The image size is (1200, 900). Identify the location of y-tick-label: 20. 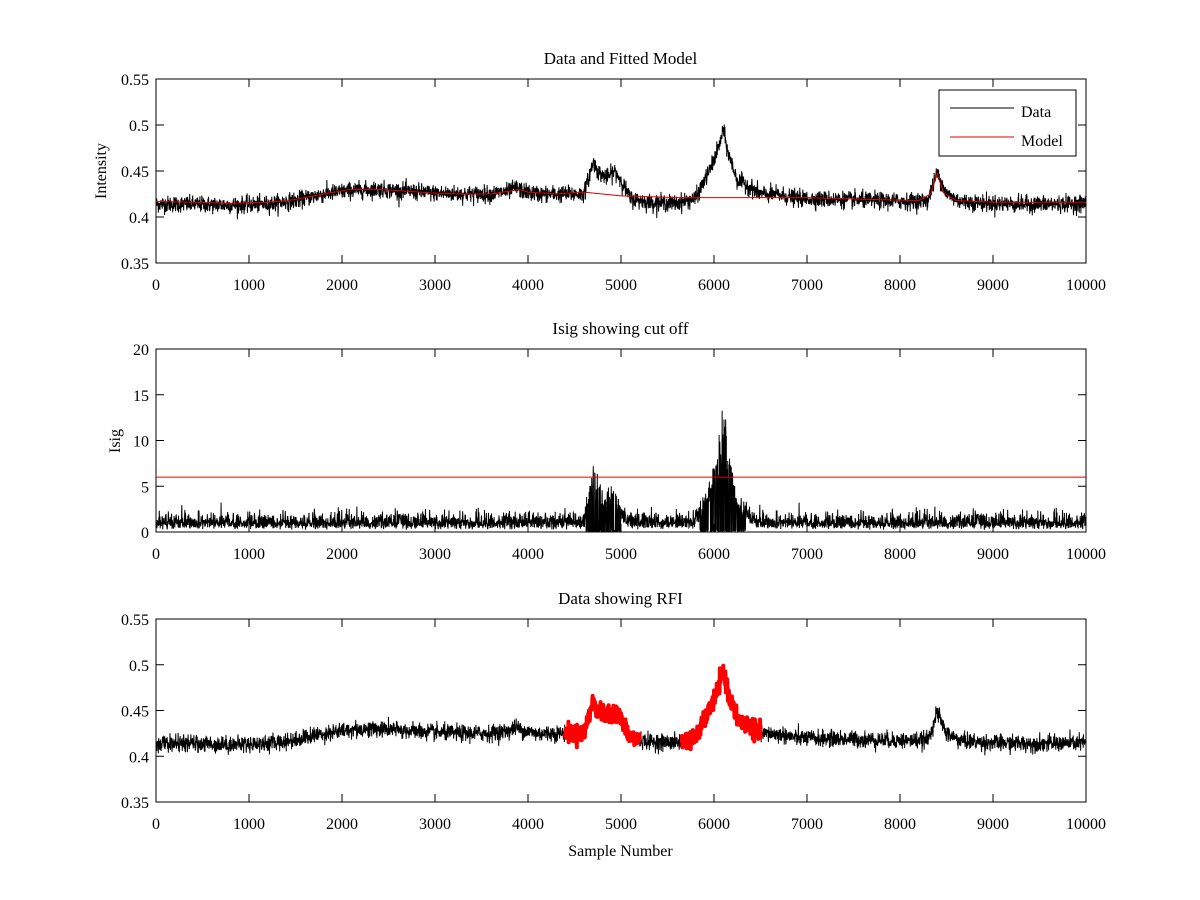
(141, 350).